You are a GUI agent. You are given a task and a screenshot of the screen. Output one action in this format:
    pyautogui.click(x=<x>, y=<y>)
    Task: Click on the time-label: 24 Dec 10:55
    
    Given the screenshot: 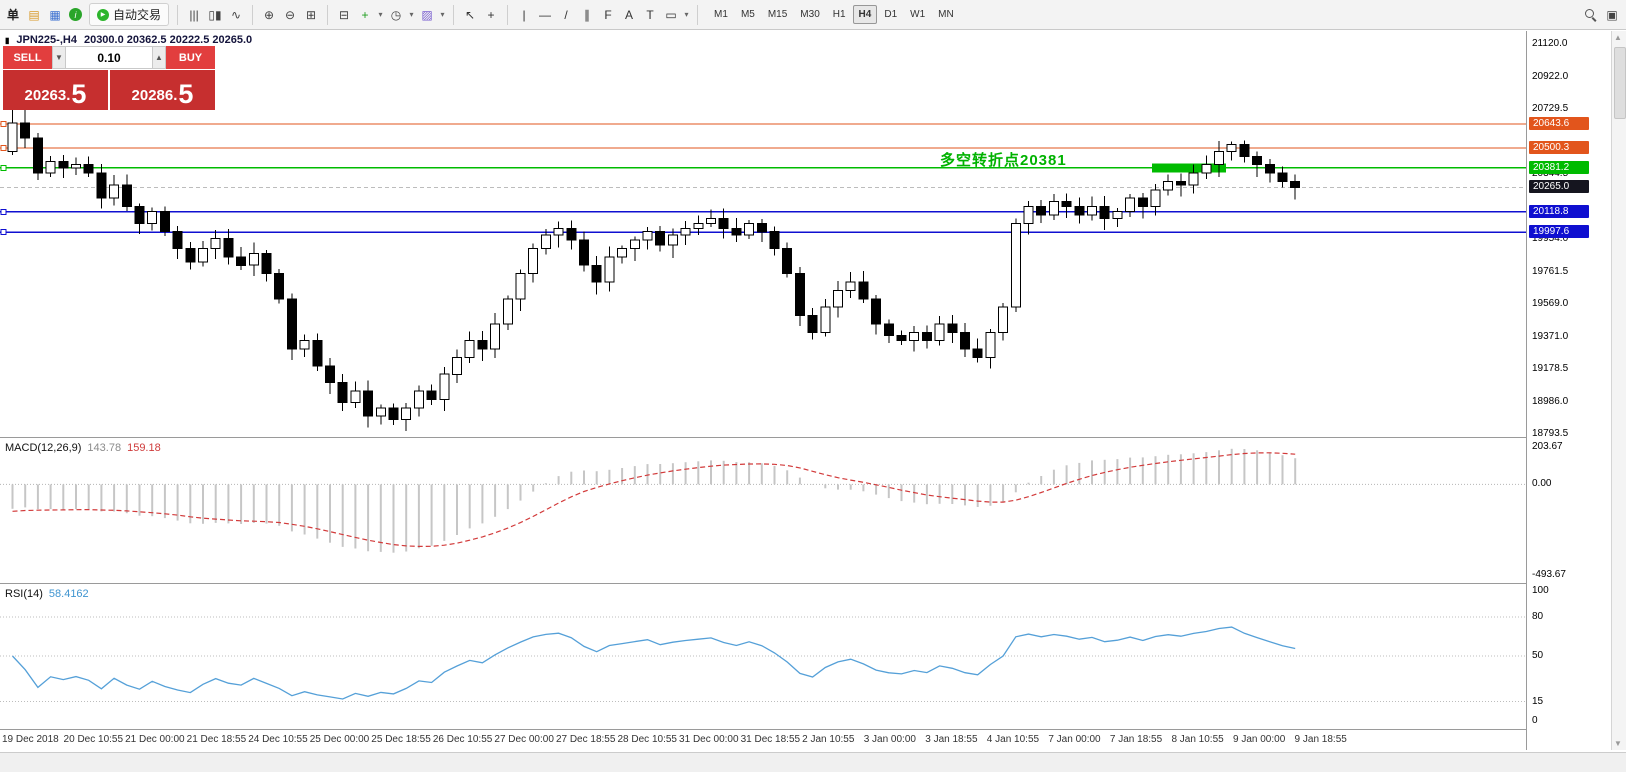 What is the action you would take?
    pyautogui.click(x=278, y=739)
    